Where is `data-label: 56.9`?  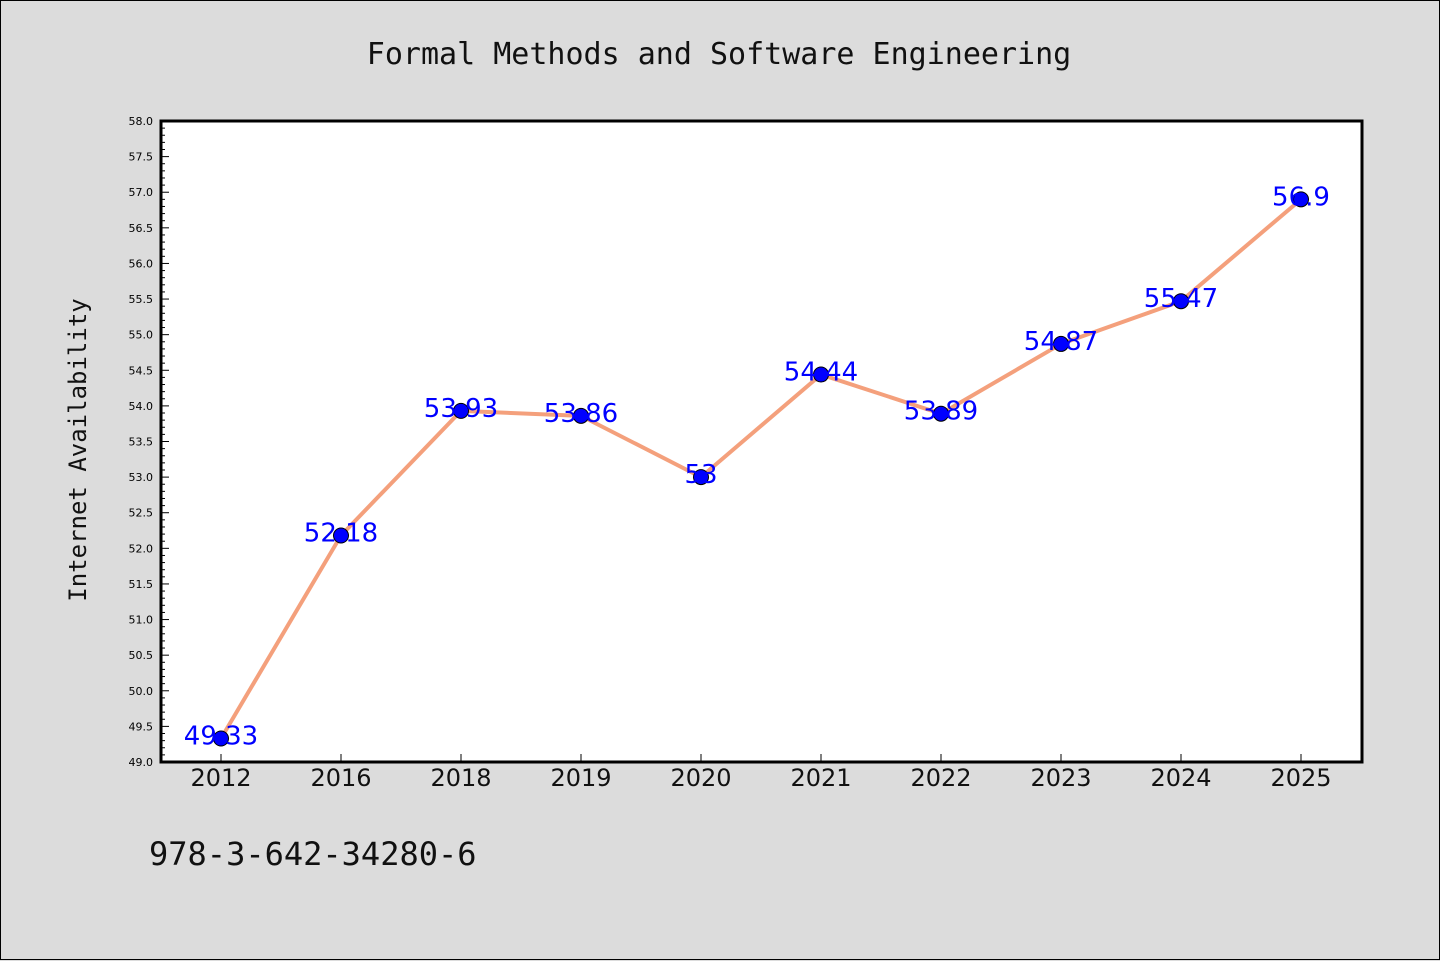
data-label: 56.9 is located at coordinates (1301, 197).